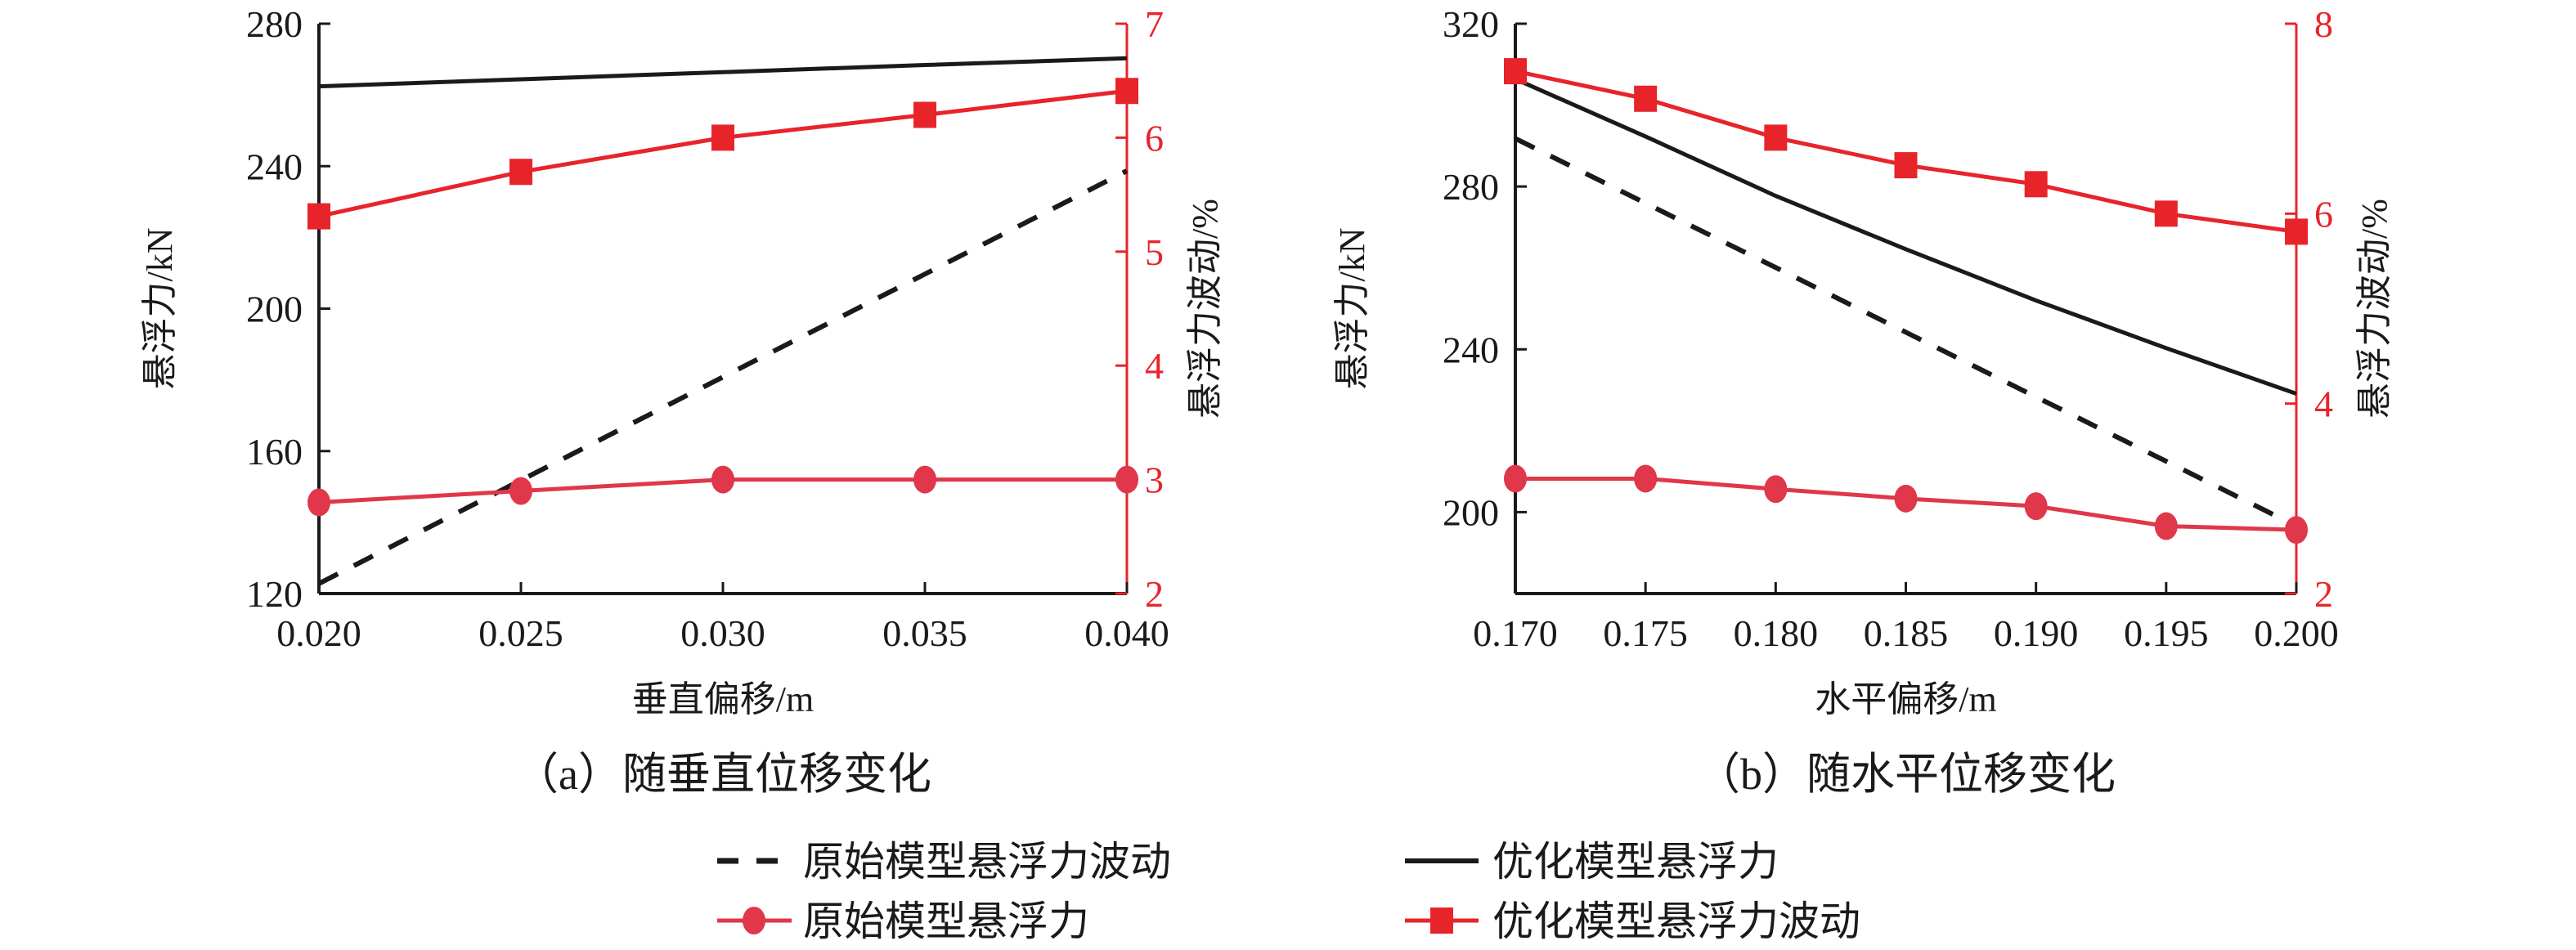 The height and width of the screenshot is (950, 2576). I want to click on x-tick-label: 0.195, so click(2167, 633).